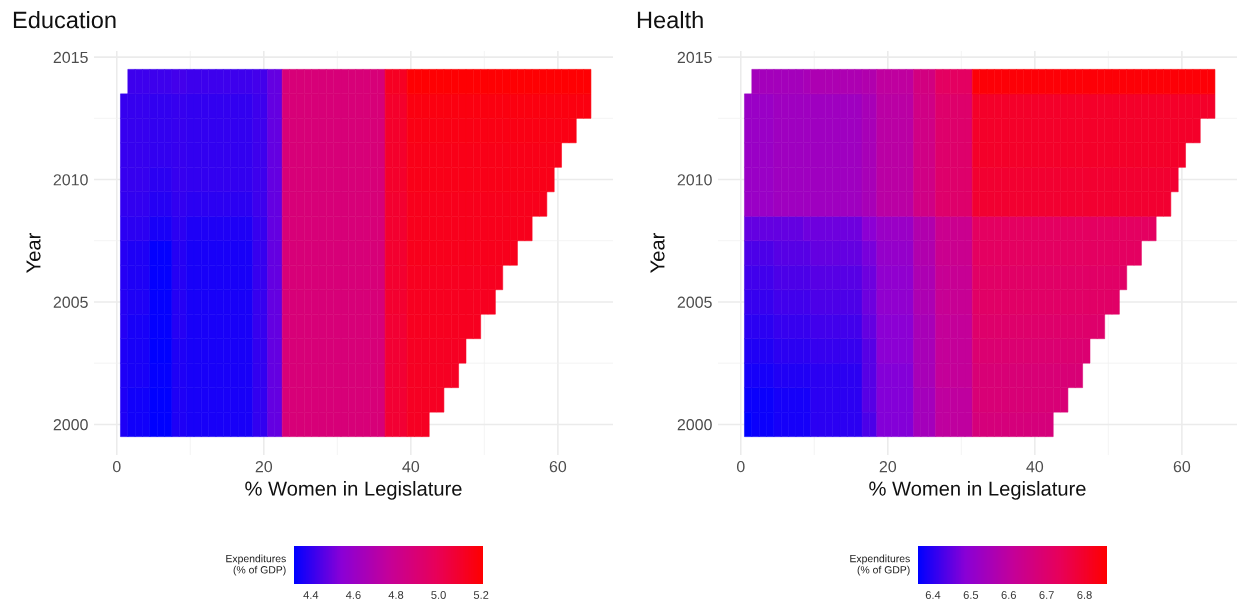 Image resolution: width=1238 pixels, height=605 pixels. Describe the element at coordinates (1084, 595) in the screenshot. I see `color-bar-label: 6.8` at that location.